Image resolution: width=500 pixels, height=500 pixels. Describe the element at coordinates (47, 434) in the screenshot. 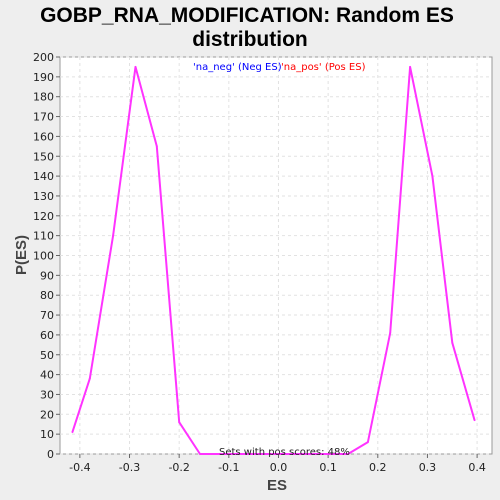

I see `y-tick-label: 10` at that location.